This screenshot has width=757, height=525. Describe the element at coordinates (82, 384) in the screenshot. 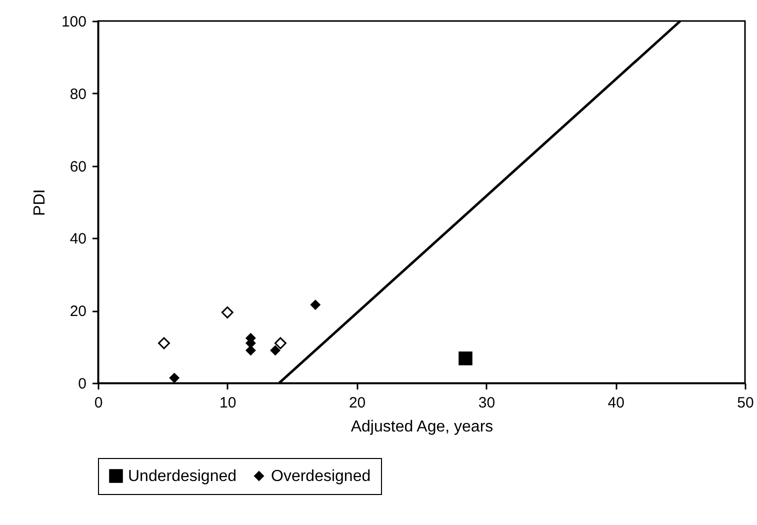

I see `y-tick-label: 0` at that location.